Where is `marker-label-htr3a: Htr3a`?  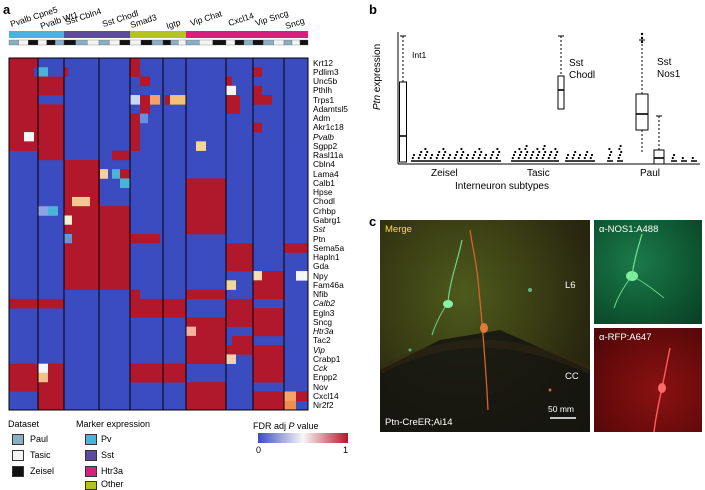 marker-label-htr3a: Htr3a is located at coordinates (112, 471).